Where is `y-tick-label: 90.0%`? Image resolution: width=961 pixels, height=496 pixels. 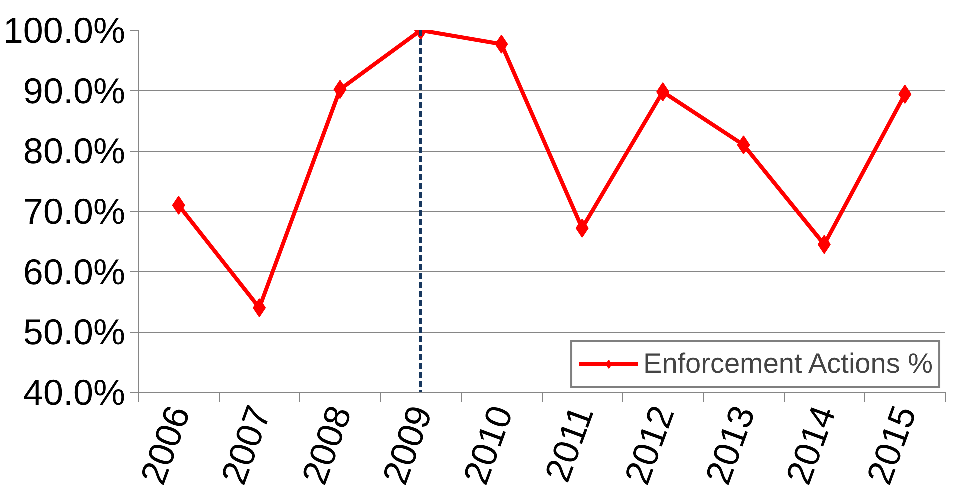
y-tick-label: 90.0% is located at coordinates (74, 91).